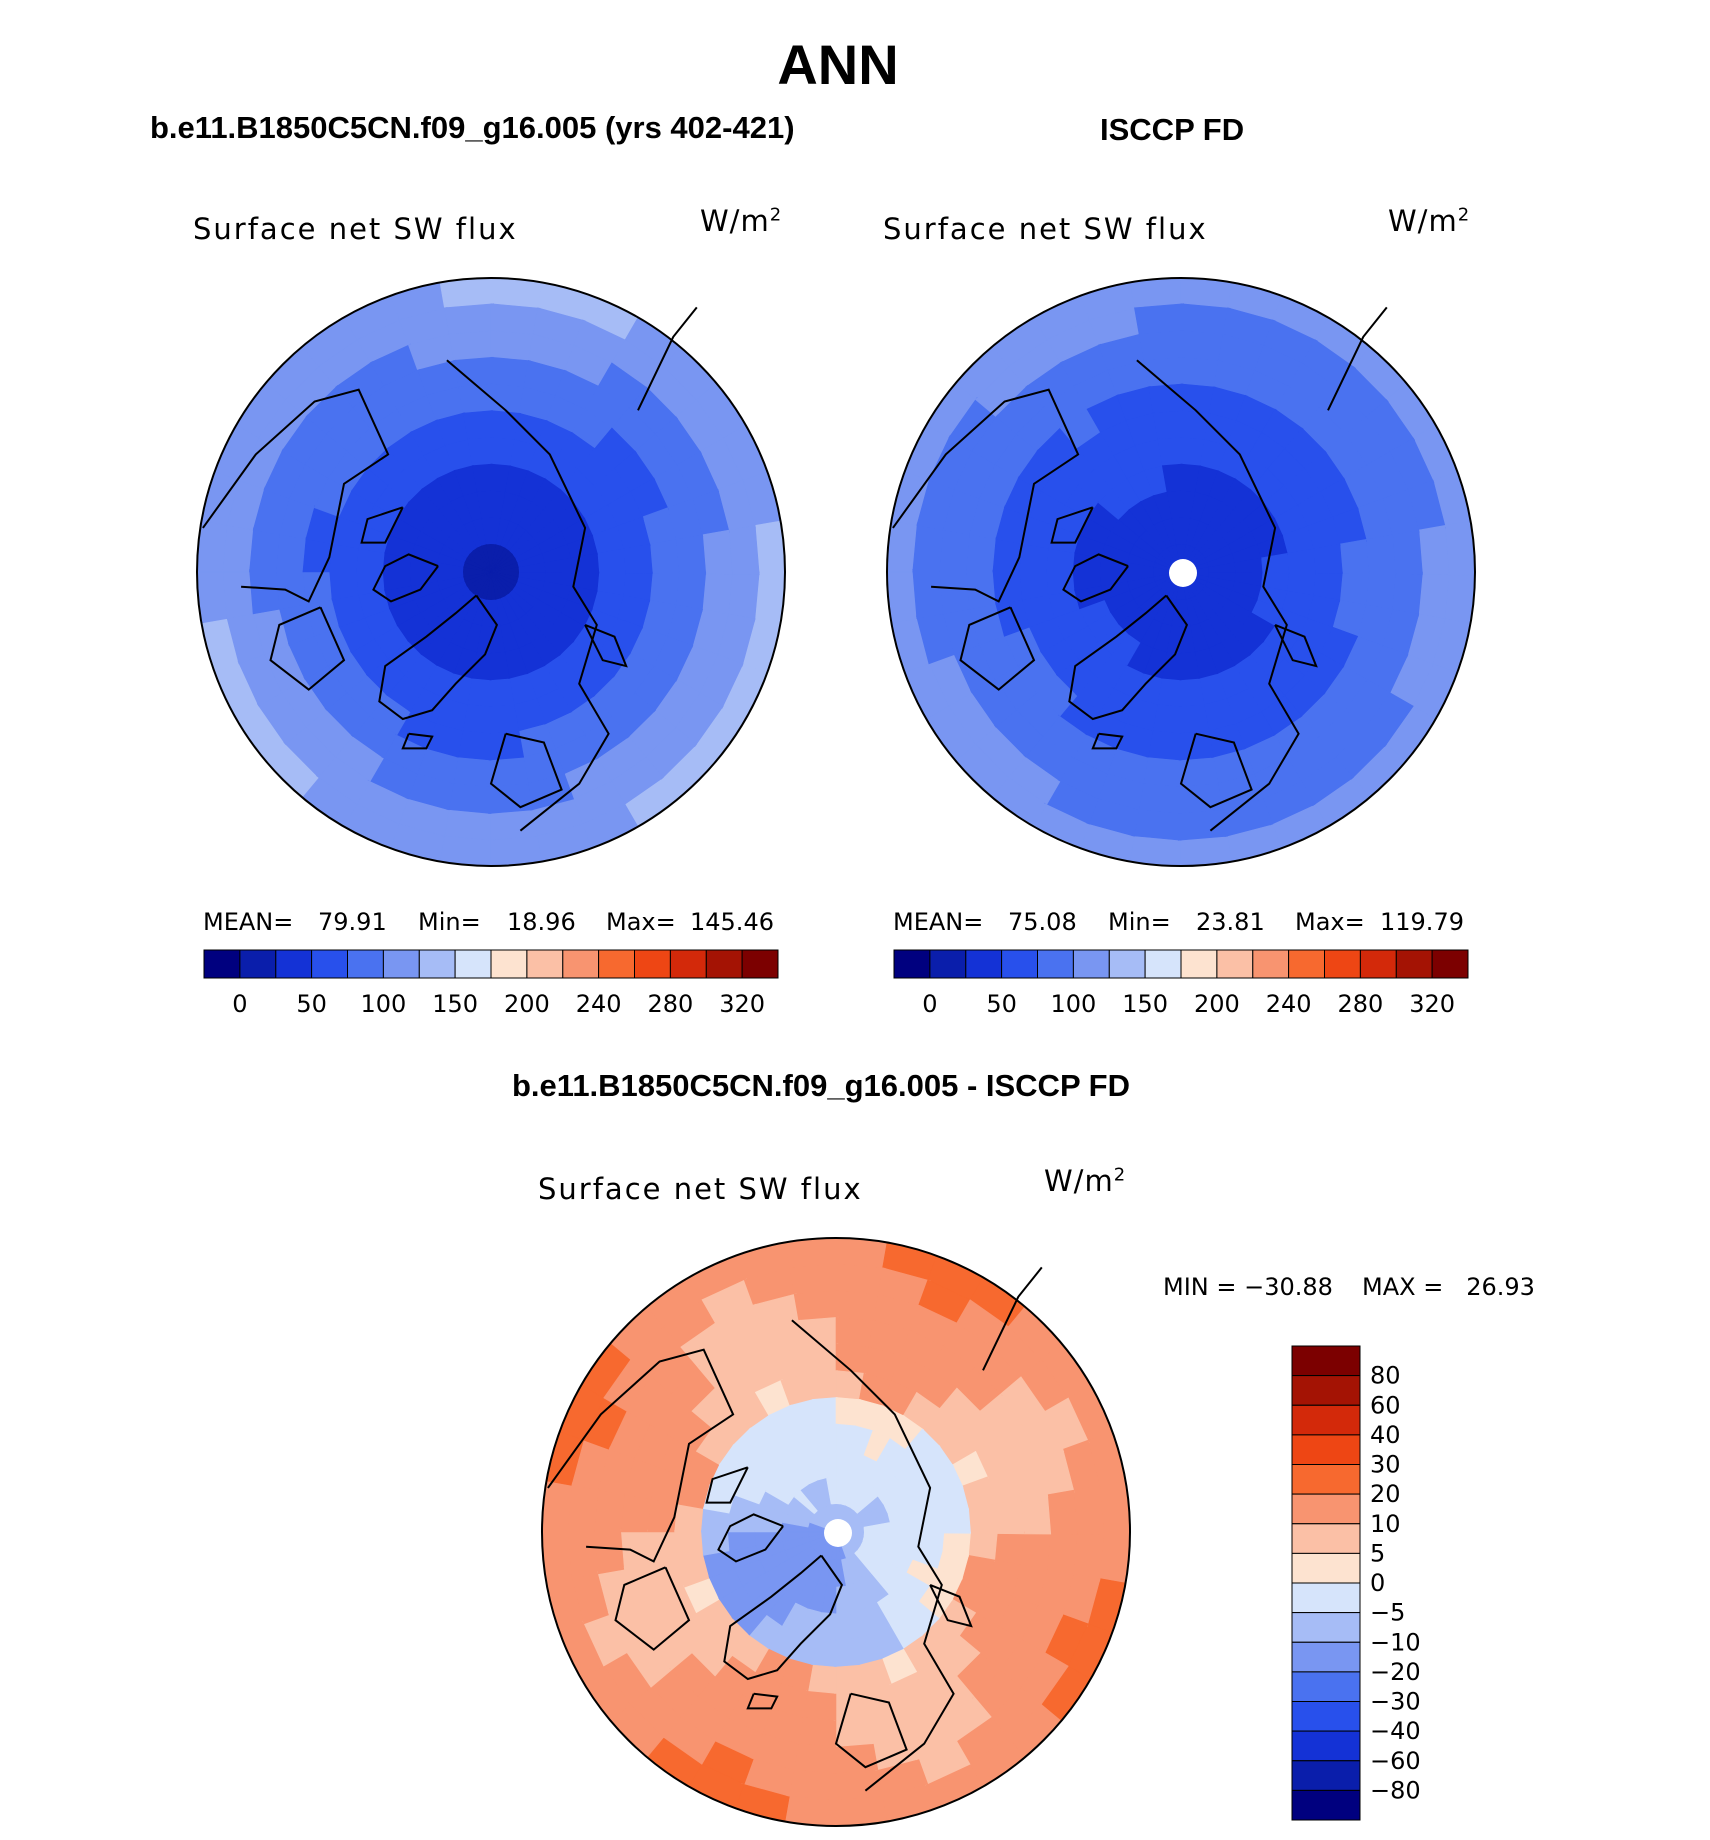  I want to click on model-mean-value: 79.91, so click(352, 922).